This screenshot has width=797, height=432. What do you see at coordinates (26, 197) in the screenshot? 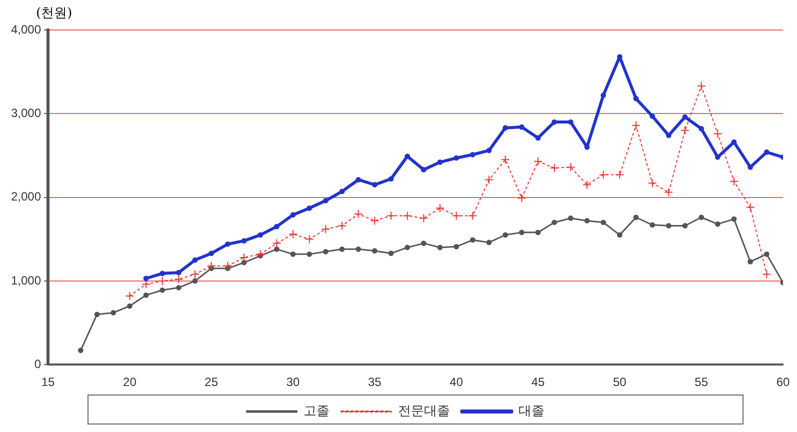
I see `y-tick-label: 2,000` at bounding box center [26, 197].